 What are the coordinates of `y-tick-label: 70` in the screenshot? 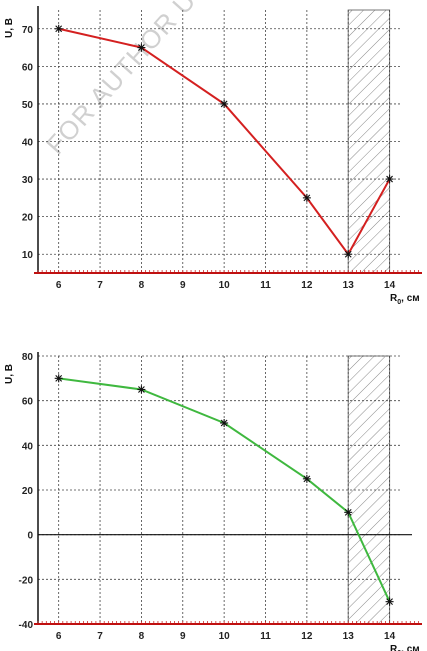 It's located at (28, 30).